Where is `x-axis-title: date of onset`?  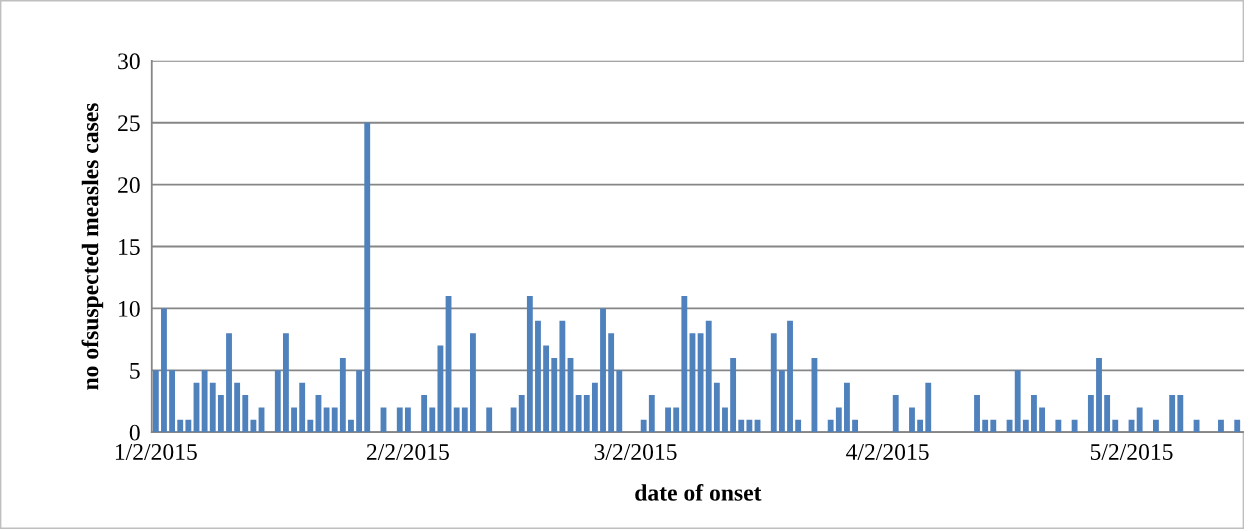 x-axis-title: date of onset is located at coordinates (698, 492).